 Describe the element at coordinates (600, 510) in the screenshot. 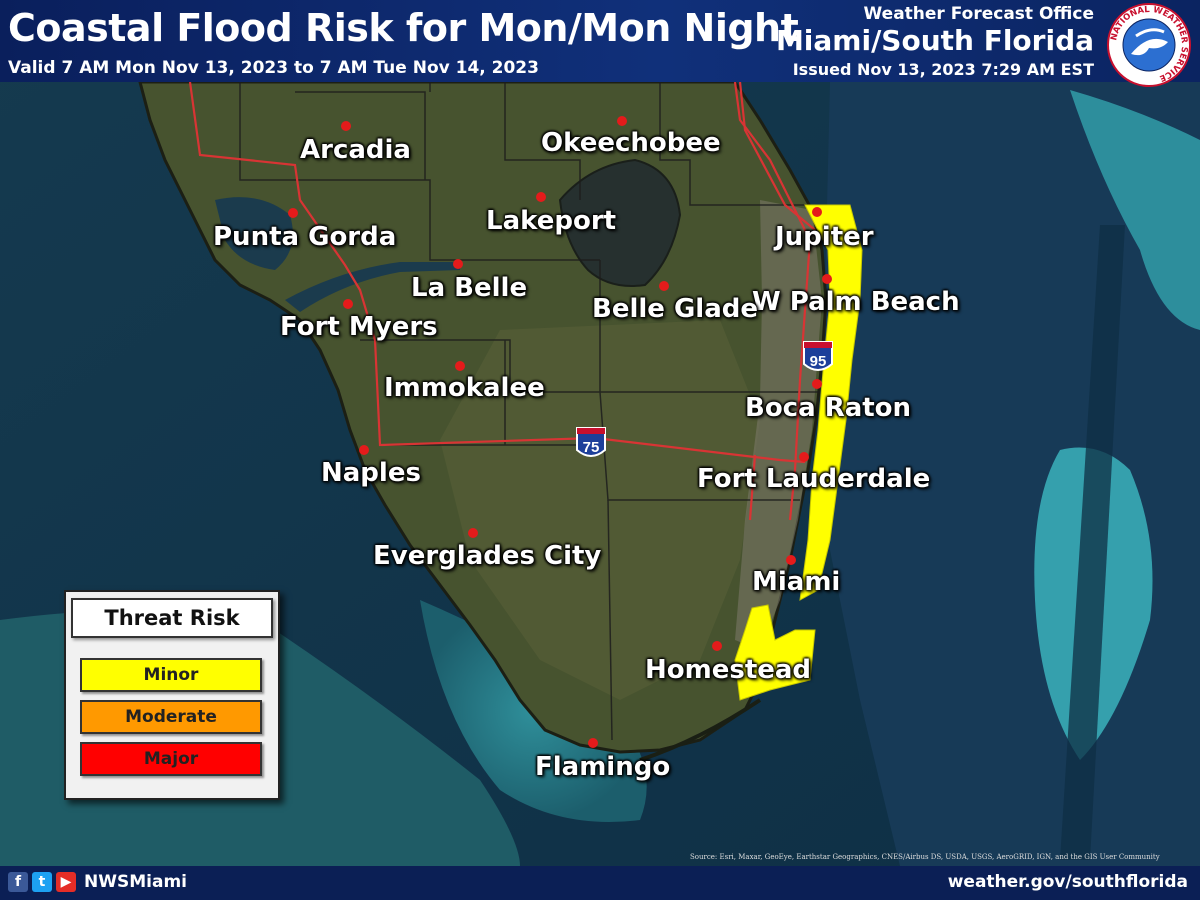

I see `everglades` at that location.